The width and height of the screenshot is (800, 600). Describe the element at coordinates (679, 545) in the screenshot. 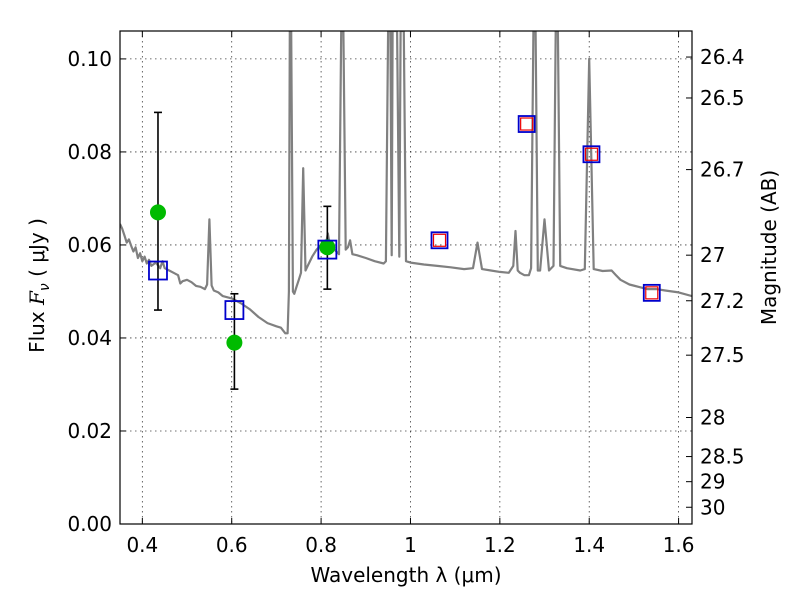

I see `x-tick-label: 1.6` at that location.